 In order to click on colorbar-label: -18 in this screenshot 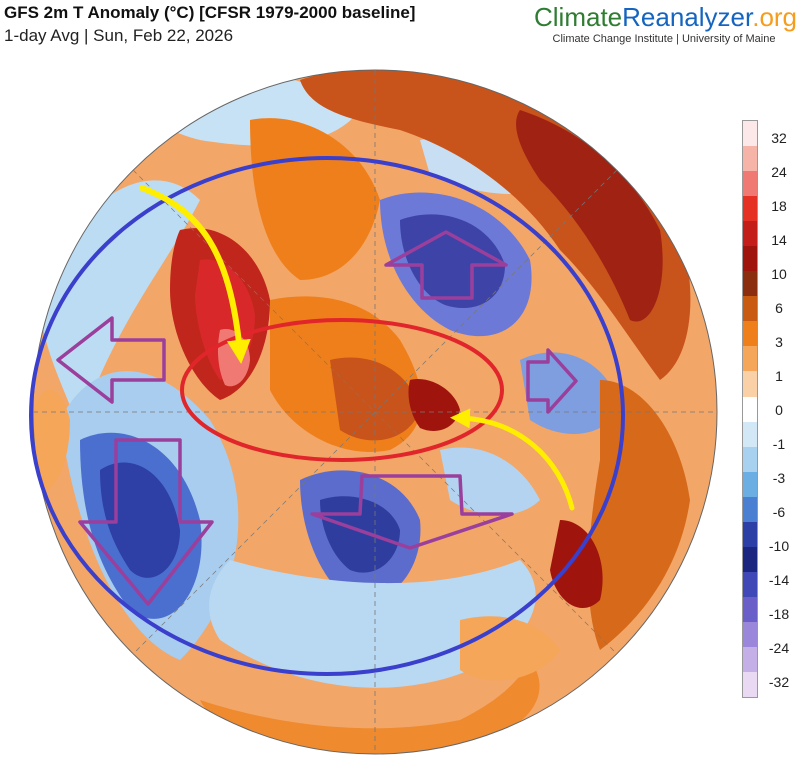, I will do `click(779, 614)`.